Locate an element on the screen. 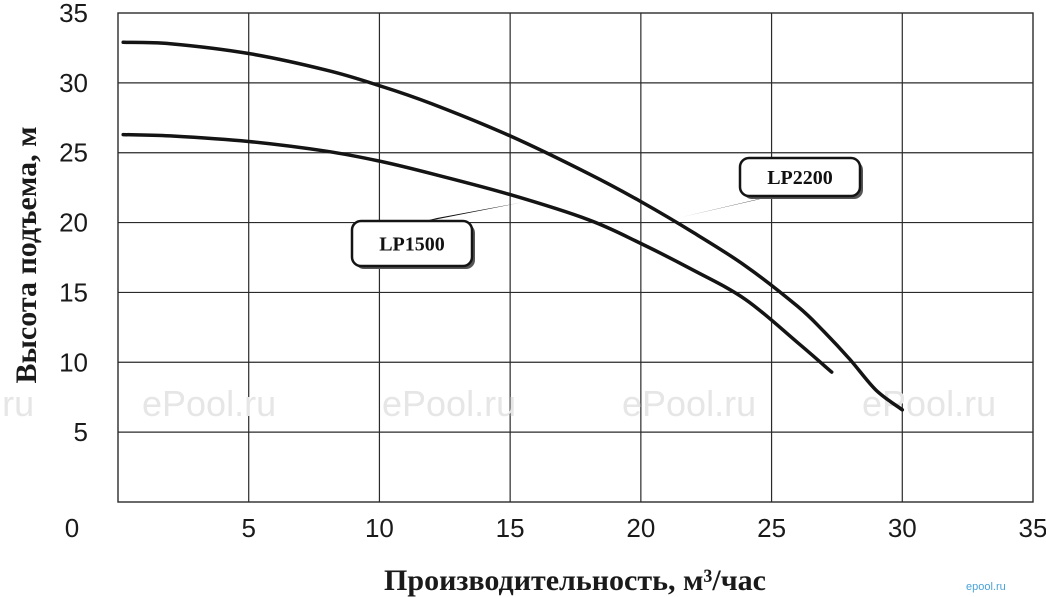  origin-label: 0 is located at coordinates (72, 528).